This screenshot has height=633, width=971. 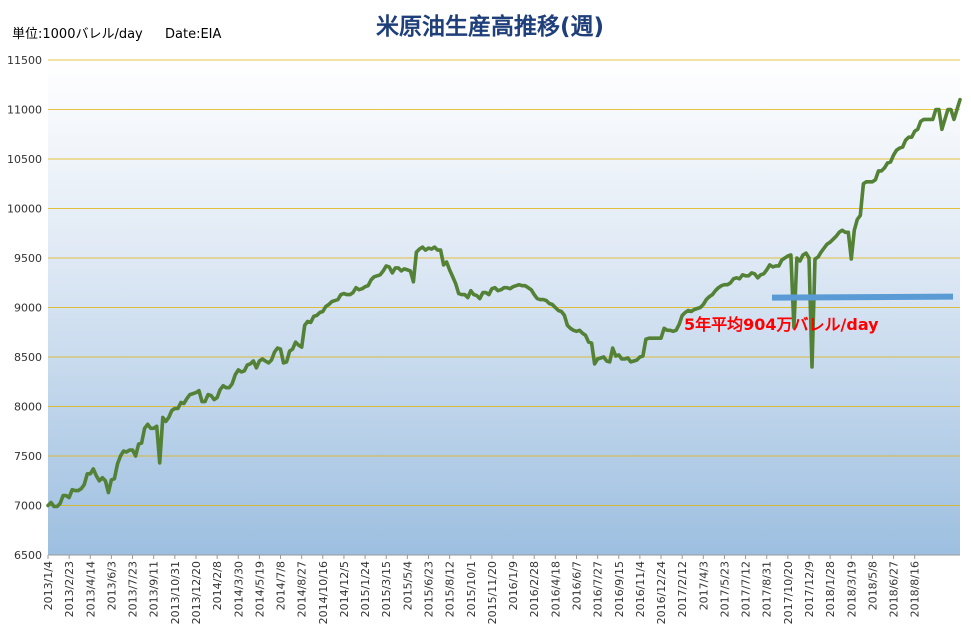 I want to click on five-year-average-line, so click(x=862, y=297).